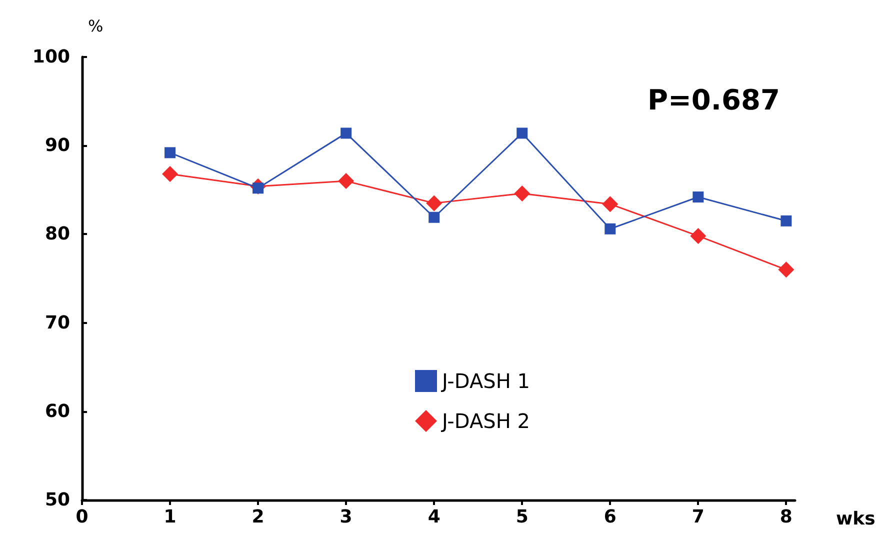 The width and height of the screenshot is (876, 538). I want to click on x-tick-label: 0, so click(82, 517).